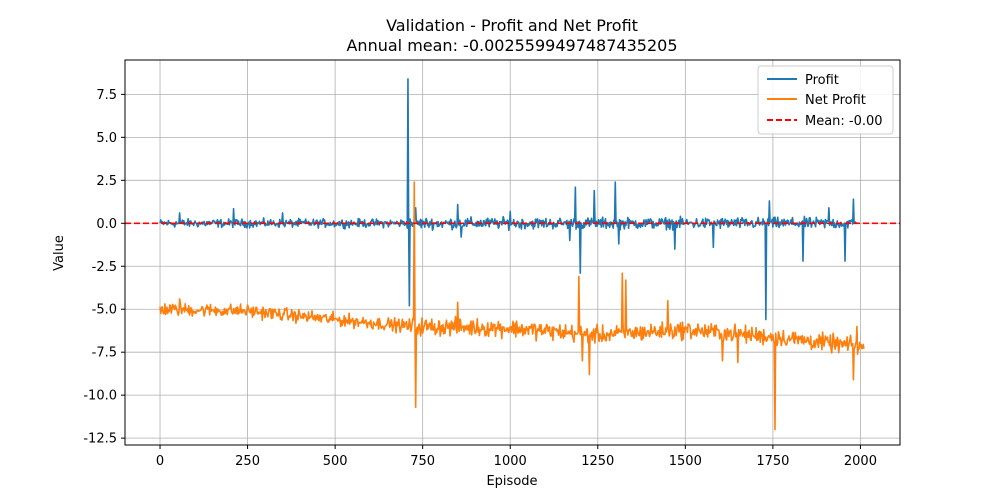  I want to click on x-tick-label: 2000, so click(860, 461).